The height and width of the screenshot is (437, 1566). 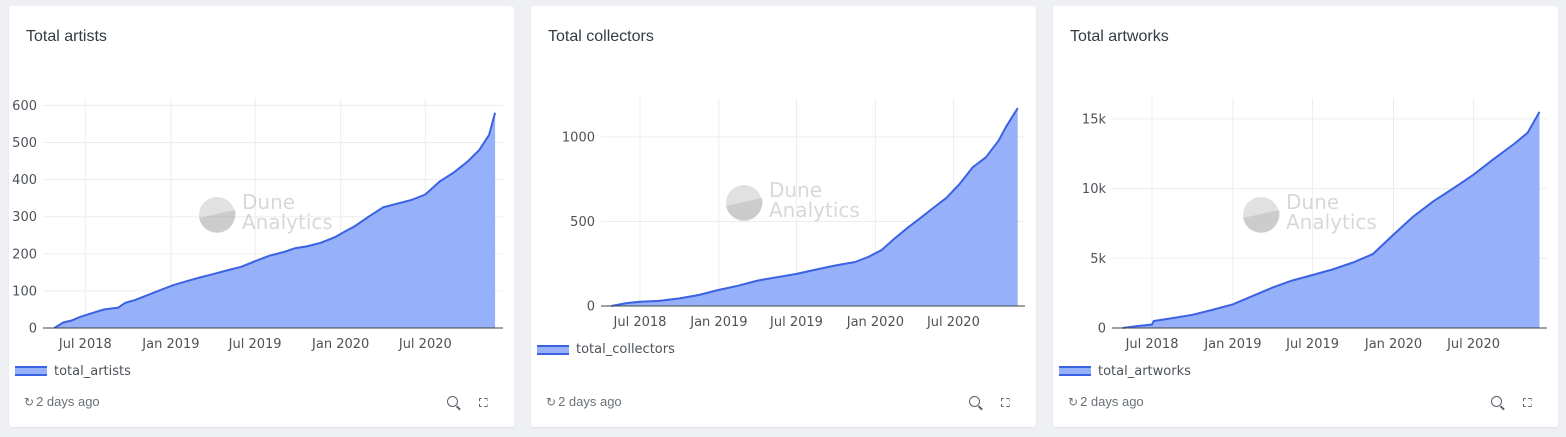 I want to click on y-tick-label: 5k, so click(x=1098, y=259).